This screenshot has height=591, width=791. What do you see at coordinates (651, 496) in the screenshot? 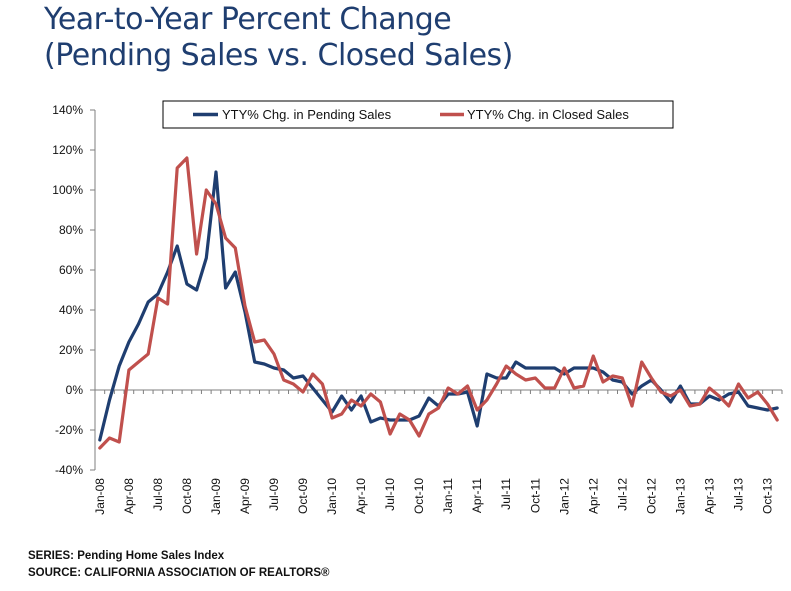
I see `x-tick-label: Oct-12` at bounding box center [651, 496].